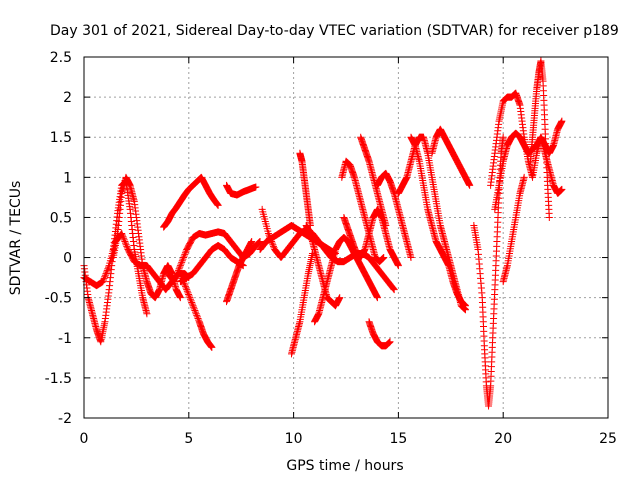 The height and width of the screenshot is (480, 640). What do you see at coordinates (67, 178) in the screenshot?
I see `y-tick-label: 1` at bounding box center [67, 178].